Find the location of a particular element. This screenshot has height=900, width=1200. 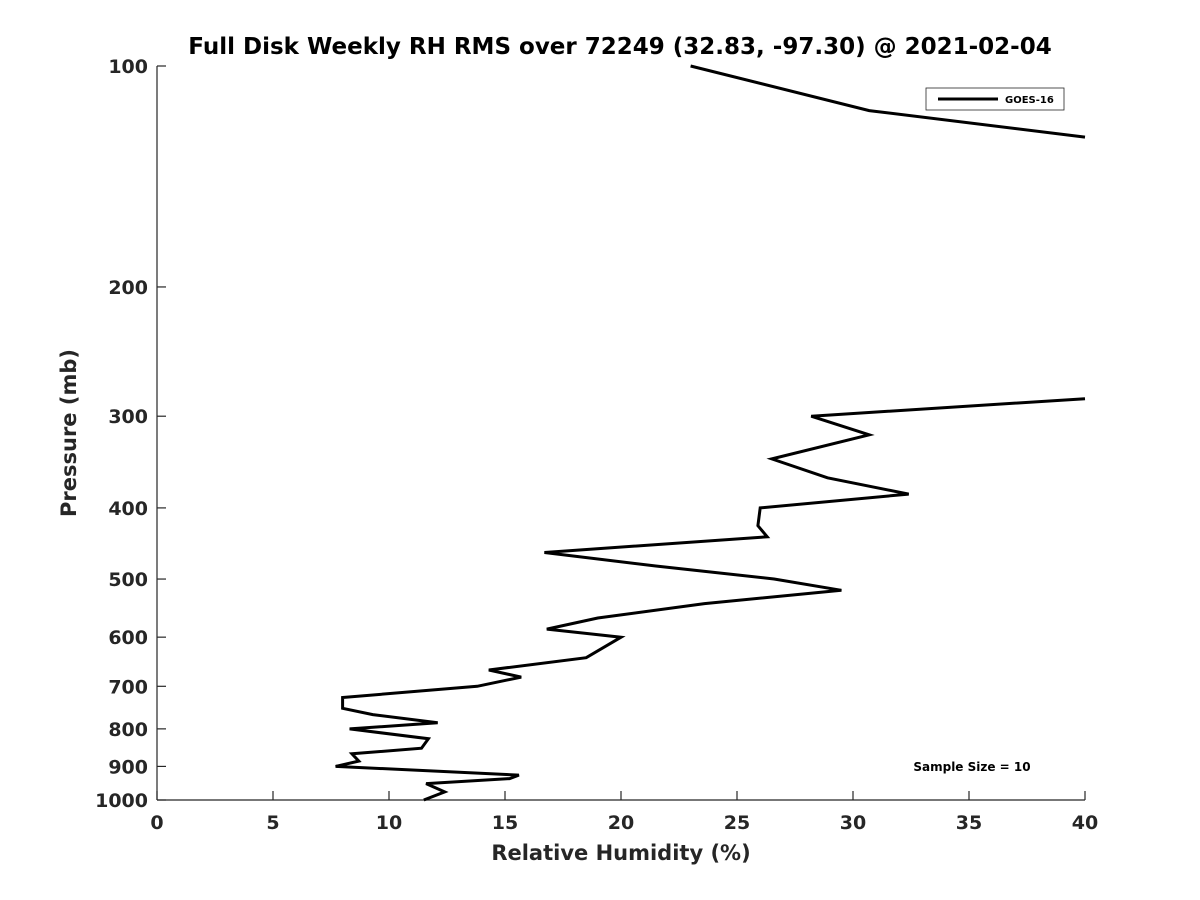

y-tick-label: 100 is located at coordinates (128, 67).